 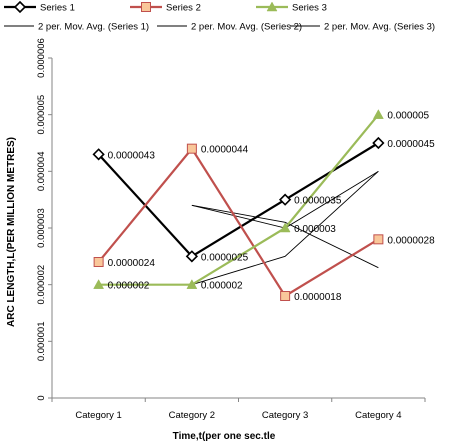 I want to click on x-tick-label: Category 3, so click(x=285, y=415).